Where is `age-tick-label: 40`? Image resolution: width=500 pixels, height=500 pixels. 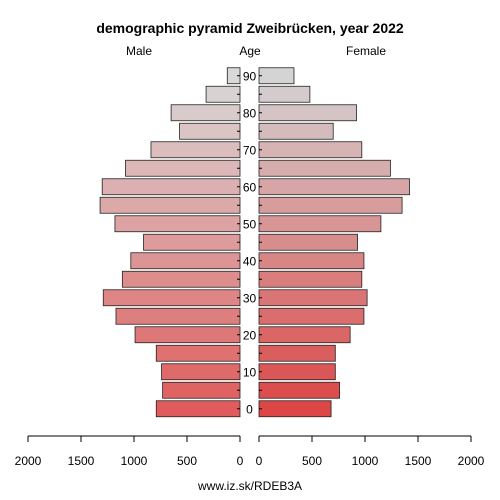 age-tick-label: 40 is located at coordinates (250, 261).